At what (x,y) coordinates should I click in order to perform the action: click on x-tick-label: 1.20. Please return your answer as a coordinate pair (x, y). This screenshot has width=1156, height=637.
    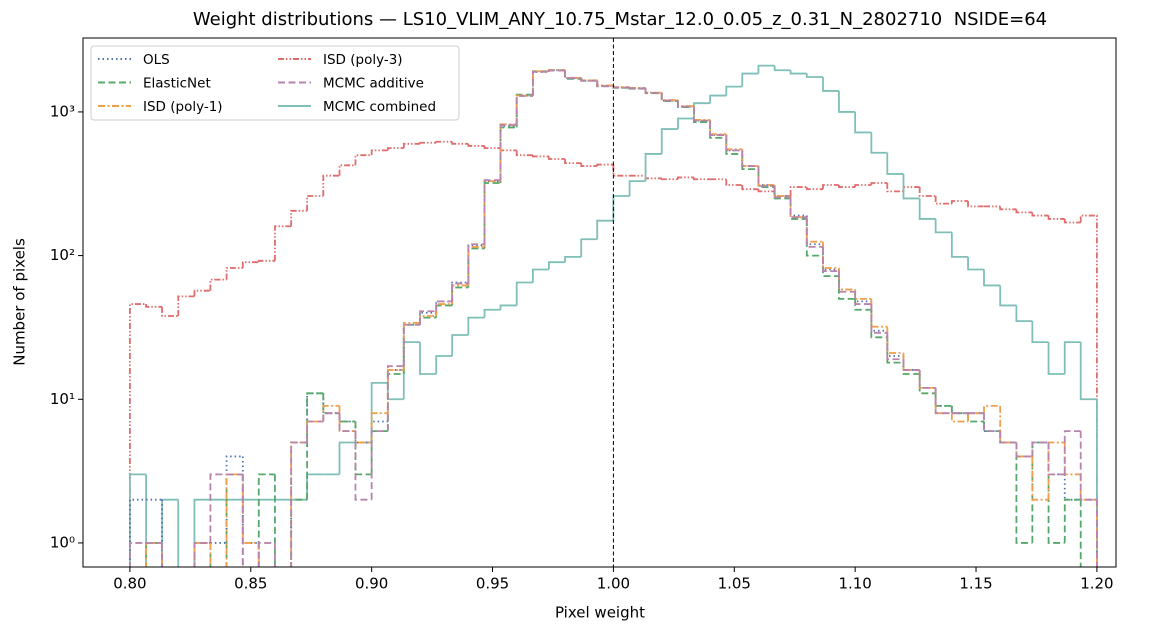
    Looking at the image, I should click on (1096, 584).